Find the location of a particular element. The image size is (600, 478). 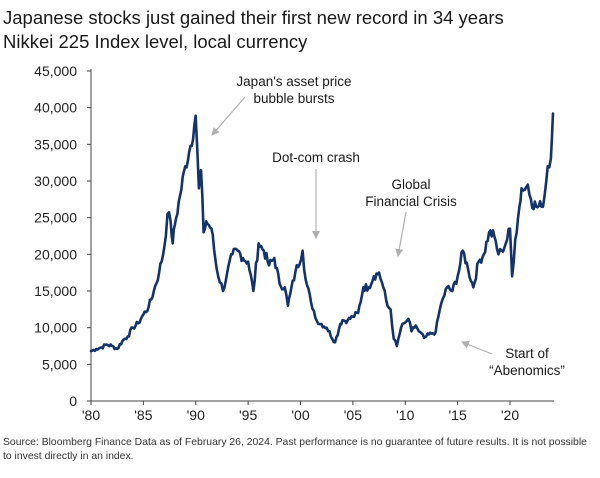

annotation-dotcom-line-1: Dot-com crash is located at coordinates (316, 157).